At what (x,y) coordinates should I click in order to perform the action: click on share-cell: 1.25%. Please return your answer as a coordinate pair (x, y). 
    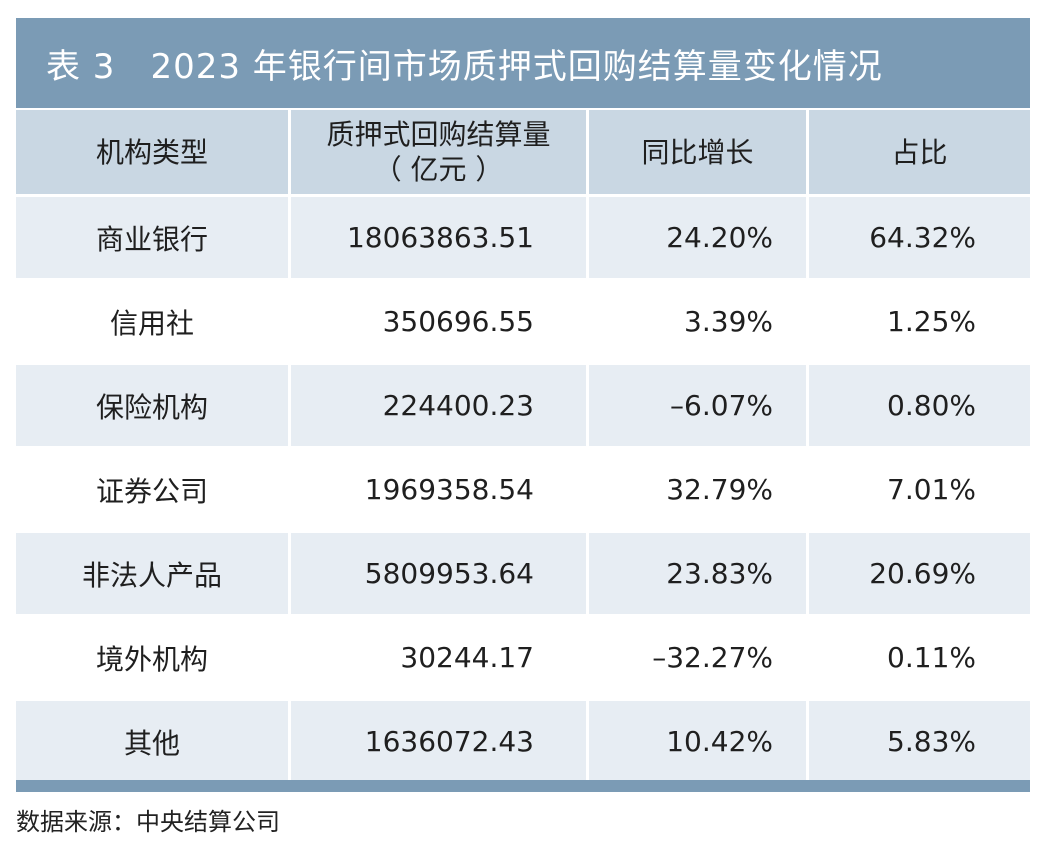
    Looking at the image, I should click on (919, 321).